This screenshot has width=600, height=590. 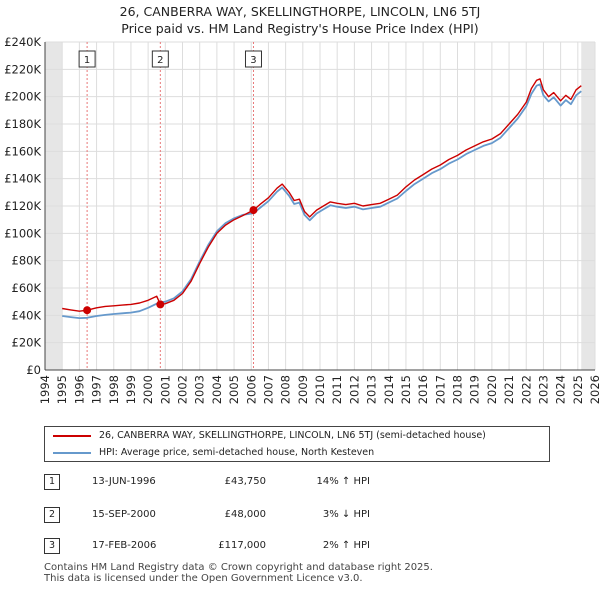 I want to click on x-tick-label: 2015, so click(x=406, y=389).